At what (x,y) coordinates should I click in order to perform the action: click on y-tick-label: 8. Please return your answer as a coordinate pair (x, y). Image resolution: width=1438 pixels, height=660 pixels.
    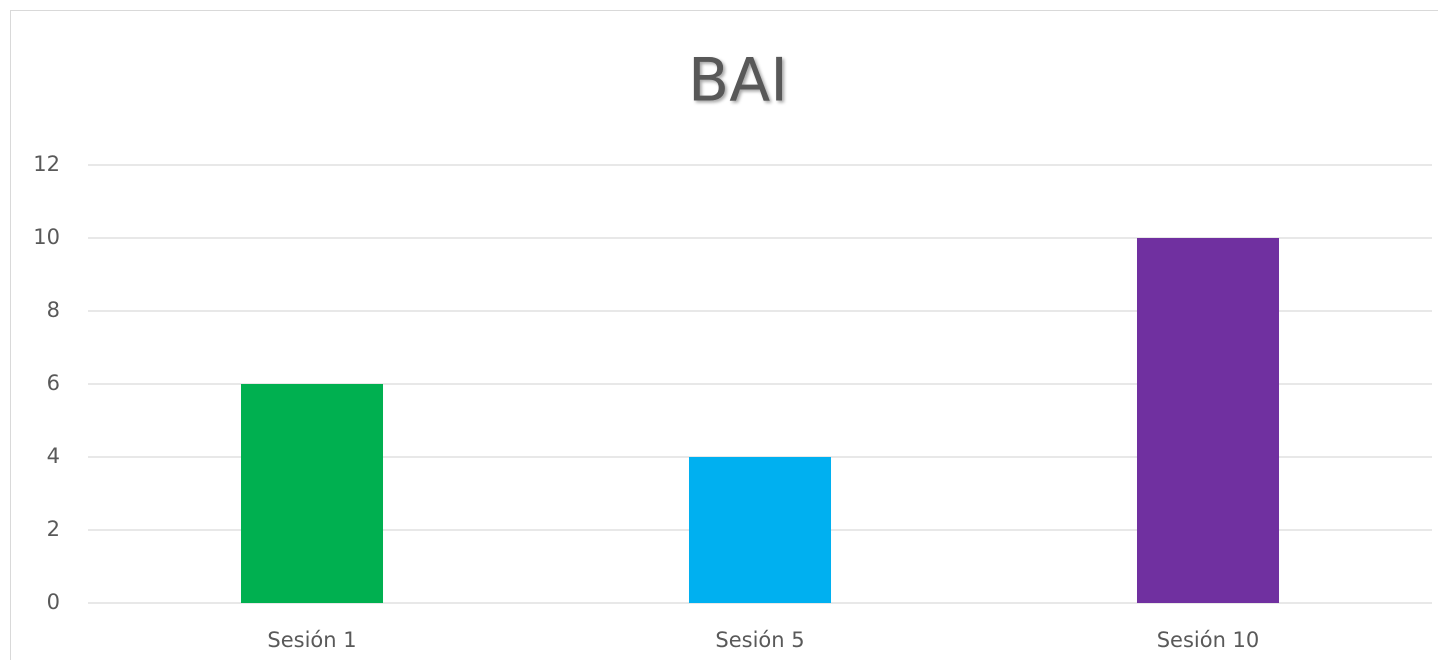
    Looking at the image, I should click on (53, 310).